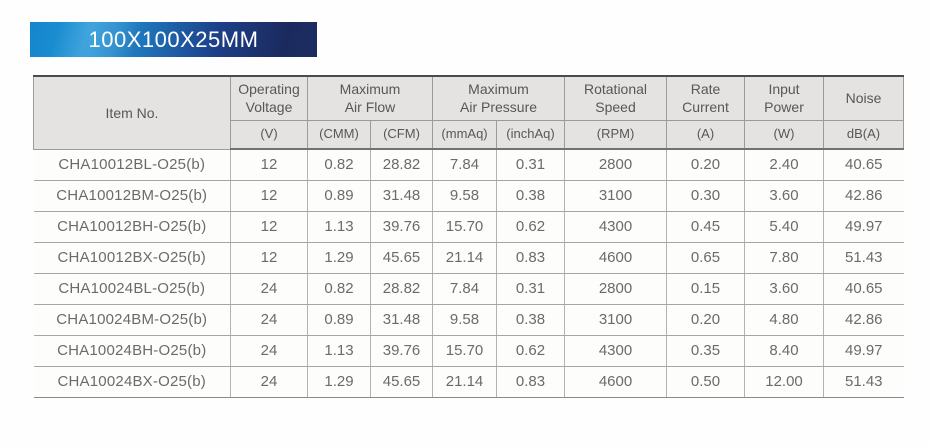  Describe the element at coordinates (784, 107) in the screenshot. I see `header-line: Power` at that location.